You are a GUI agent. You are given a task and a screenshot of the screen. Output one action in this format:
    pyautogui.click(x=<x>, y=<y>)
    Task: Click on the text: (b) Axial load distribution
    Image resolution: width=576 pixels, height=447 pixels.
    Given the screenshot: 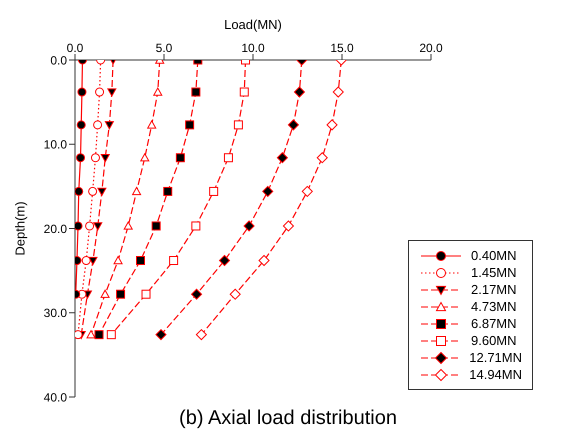 What is the action you would take?
    pyautogui.click(x=288, y=418)
    